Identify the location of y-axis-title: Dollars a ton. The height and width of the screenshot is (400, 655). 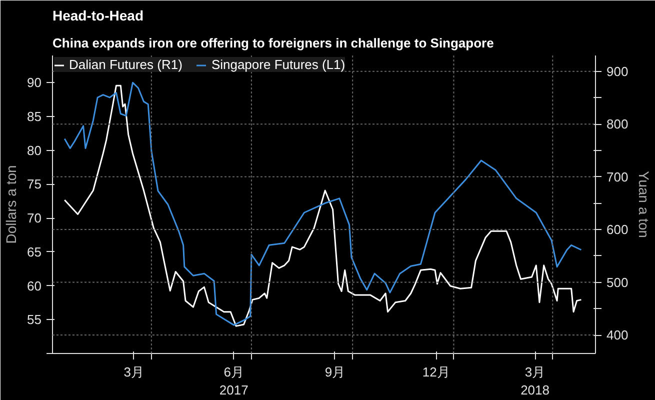
(11, 204).